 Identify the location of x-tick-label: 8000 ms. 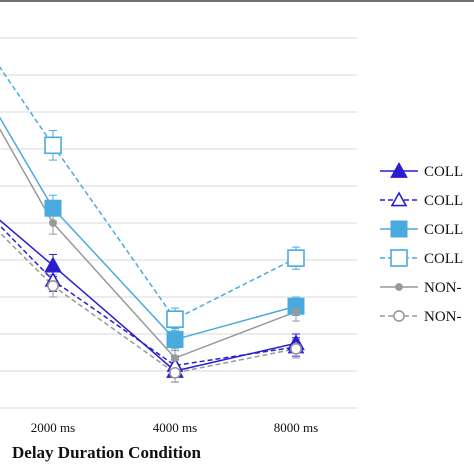
(296, 427).